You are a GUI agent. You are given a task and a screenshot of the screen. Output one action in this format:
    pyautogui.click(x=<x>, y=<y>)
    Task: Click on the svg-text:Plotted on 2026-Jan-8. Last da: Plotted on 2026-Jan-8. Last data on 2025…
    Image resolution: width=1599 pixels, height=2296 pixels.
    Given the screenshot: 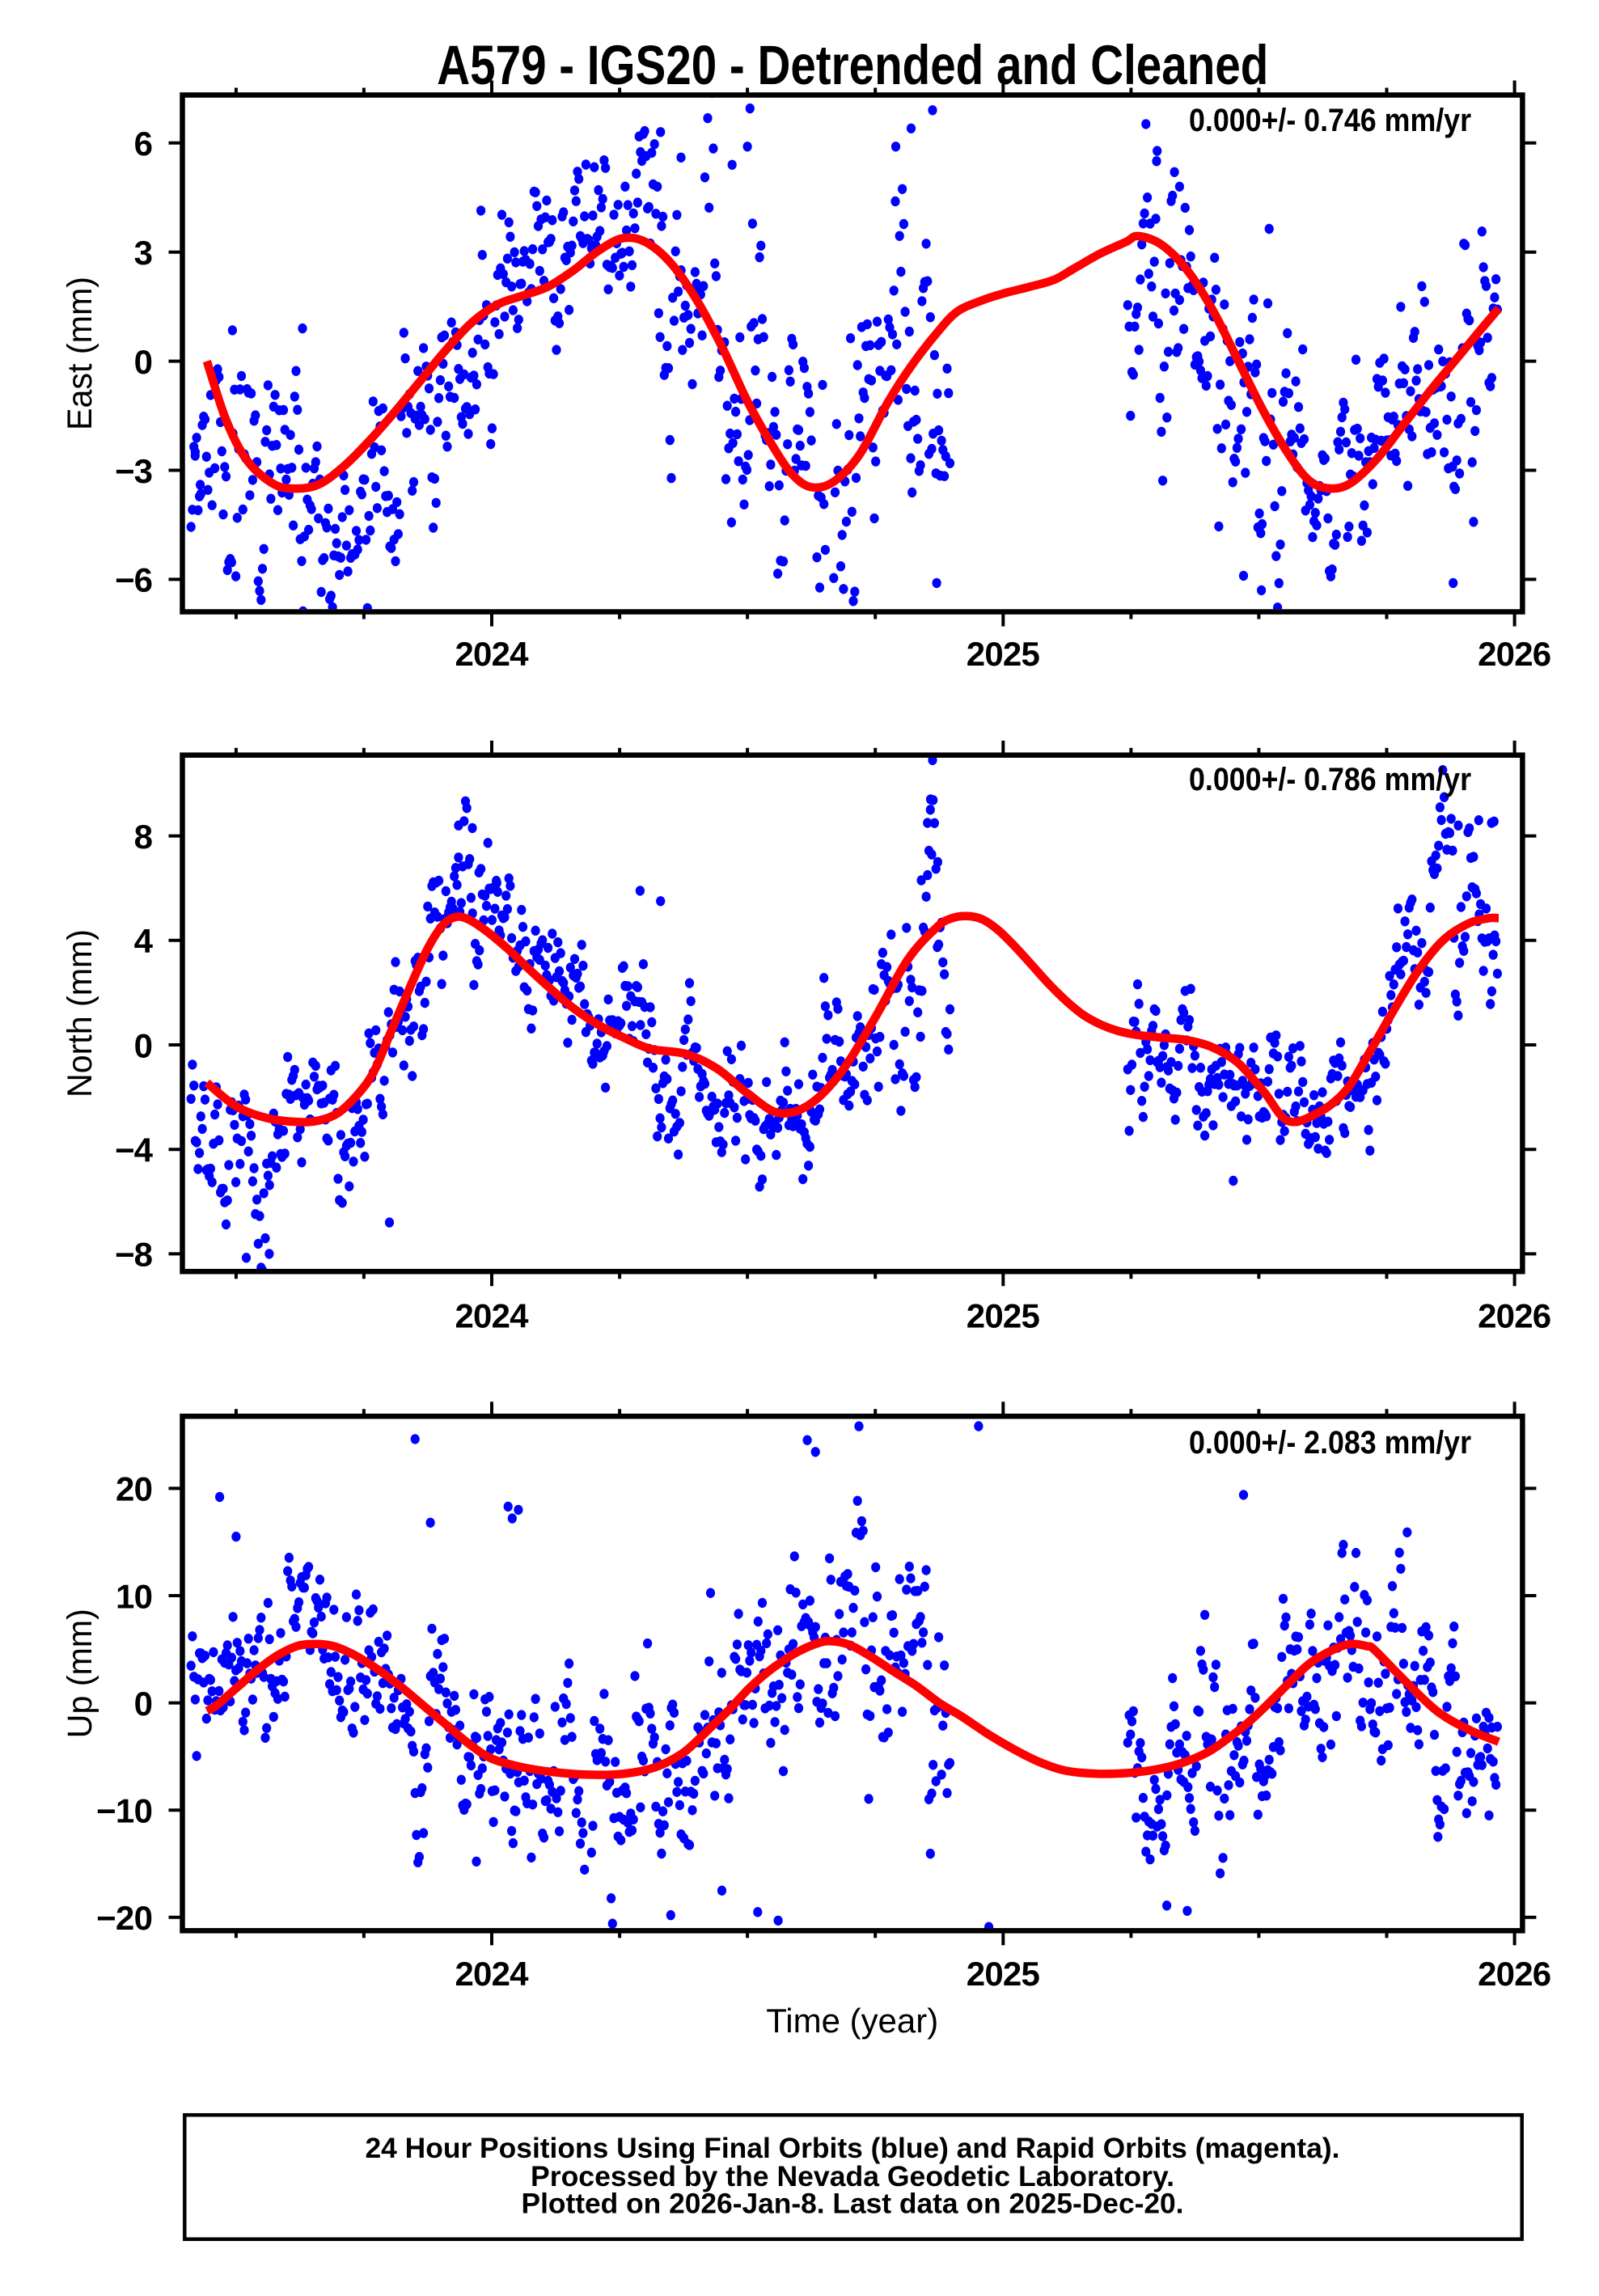 What is the action you would take?
    pyautogui.click(x=853, y=2204)
    